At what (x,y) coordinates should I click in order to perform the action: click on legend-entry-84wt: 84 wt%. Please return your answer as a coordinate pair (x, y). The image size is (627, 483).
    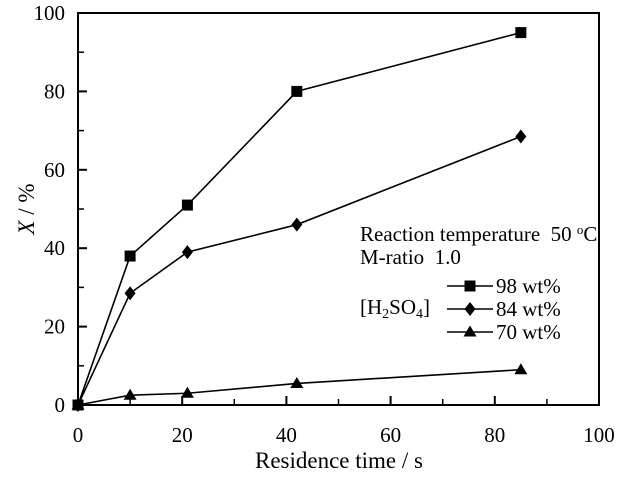
    Looking at the image, I should click on (503, 309).